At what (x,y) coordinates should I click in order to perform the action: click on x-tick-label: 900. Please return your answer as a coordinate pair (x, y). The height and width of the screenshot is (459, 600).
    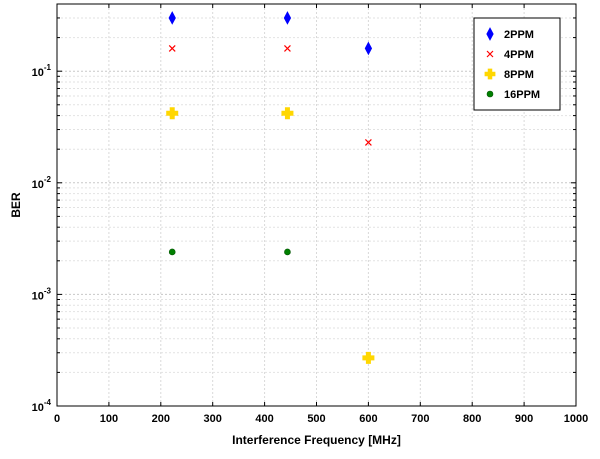
    Looking at the image, I should click on (524, 419).